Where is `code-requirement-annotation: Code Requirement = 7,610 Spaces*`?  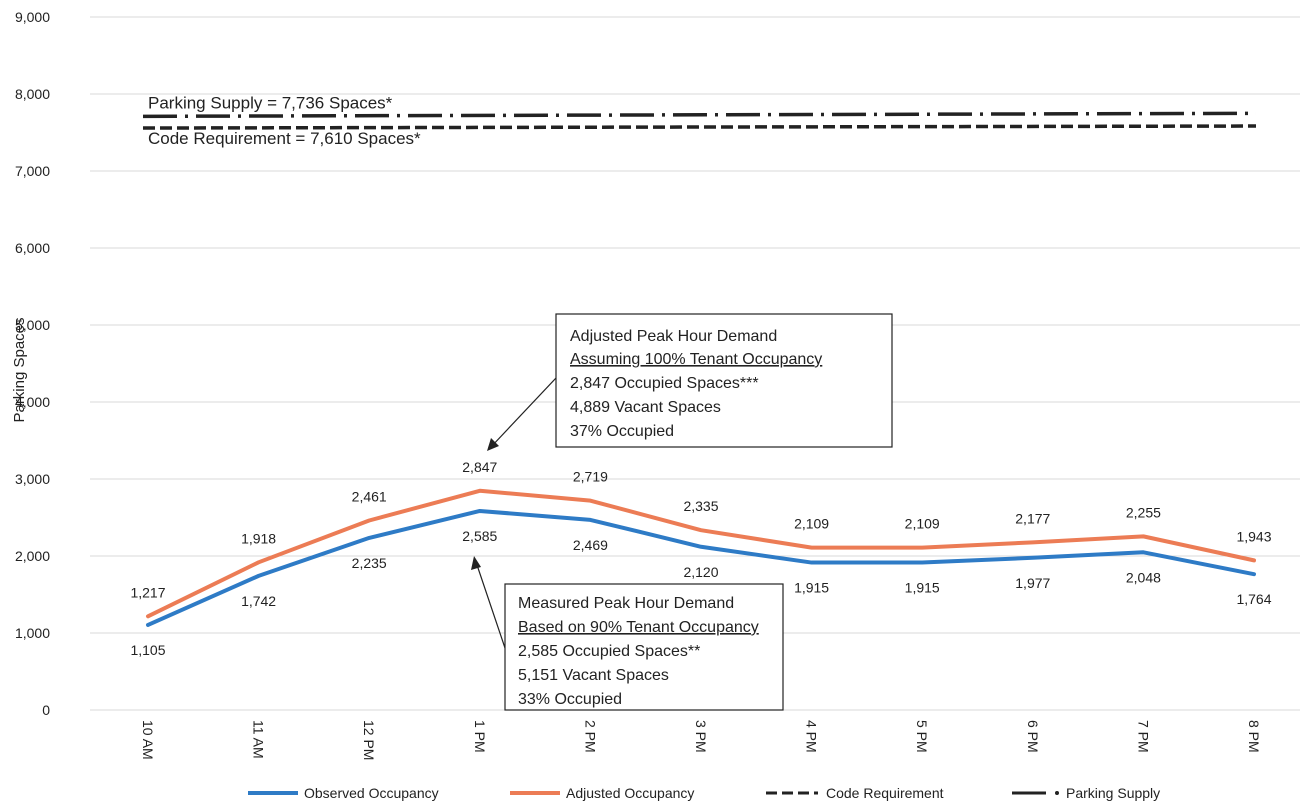
code-requirement-annotation: Code Requirement = 7,610 Spaces* is located at coordinates (284, 138).